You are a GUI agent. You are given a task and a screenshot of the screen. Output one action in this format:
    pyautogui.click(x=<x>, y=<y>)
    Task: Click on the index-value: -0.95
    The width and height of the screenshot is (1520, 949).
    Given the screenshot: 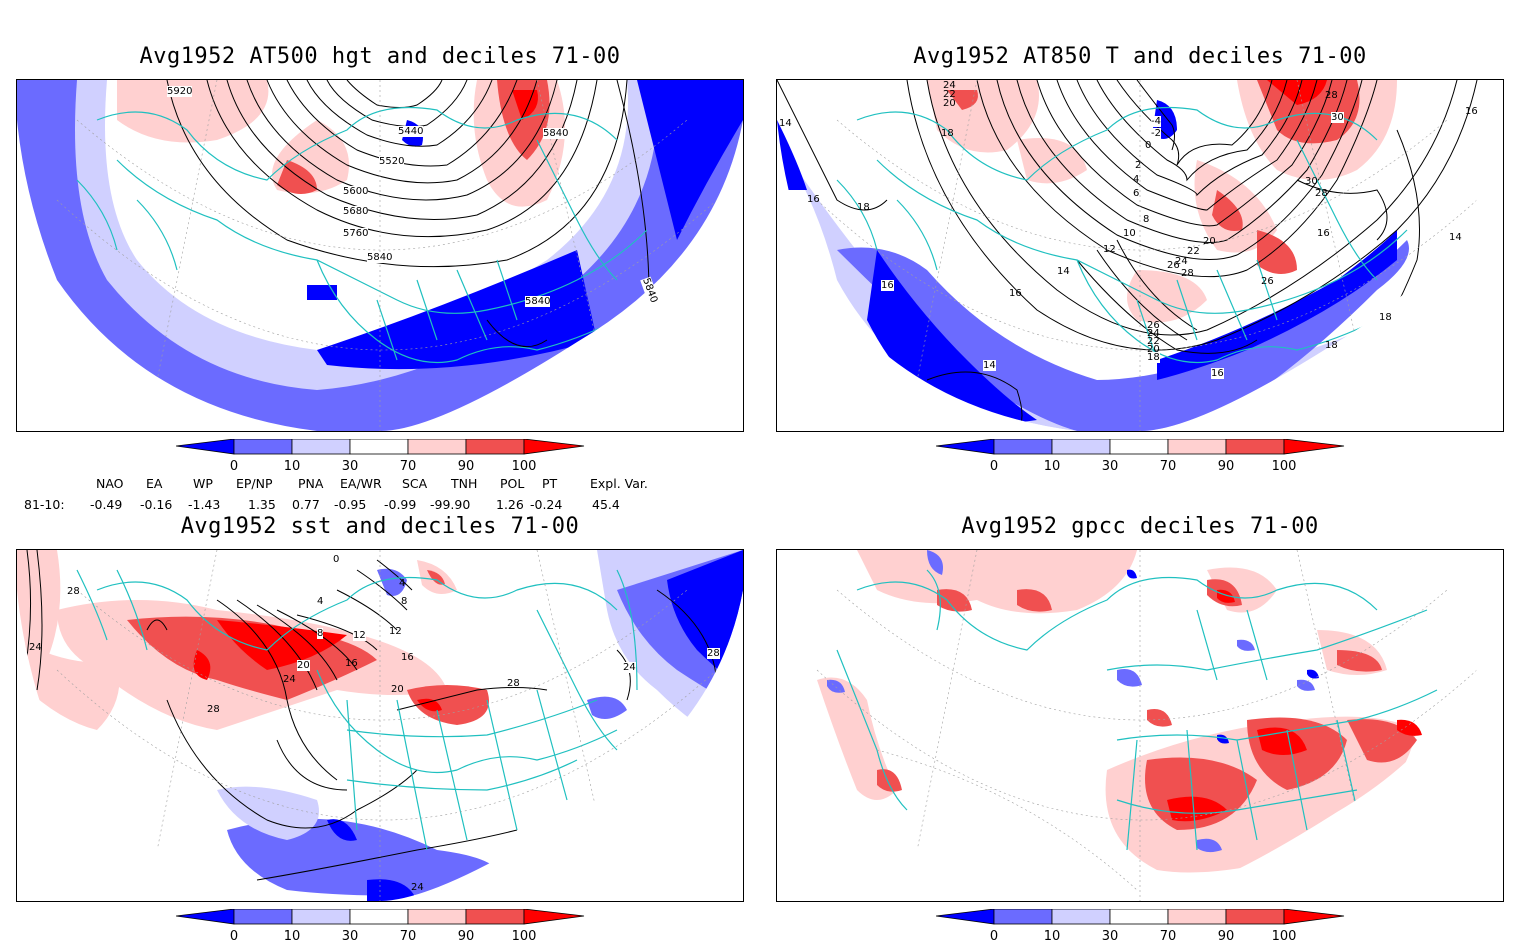 What is the action you would take?
    pyautogui.click(x=350, y=504)
    